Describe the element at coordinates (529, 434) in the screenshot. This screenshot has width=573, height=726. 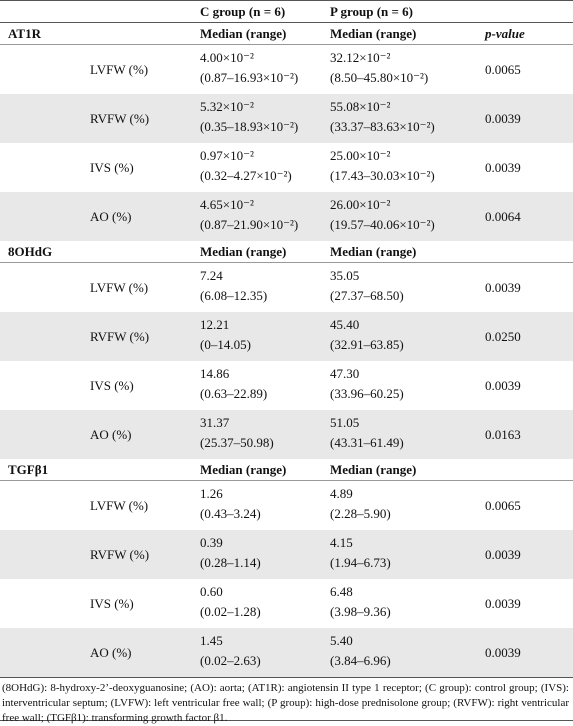
I see `p-value: 0.0163` at that location.